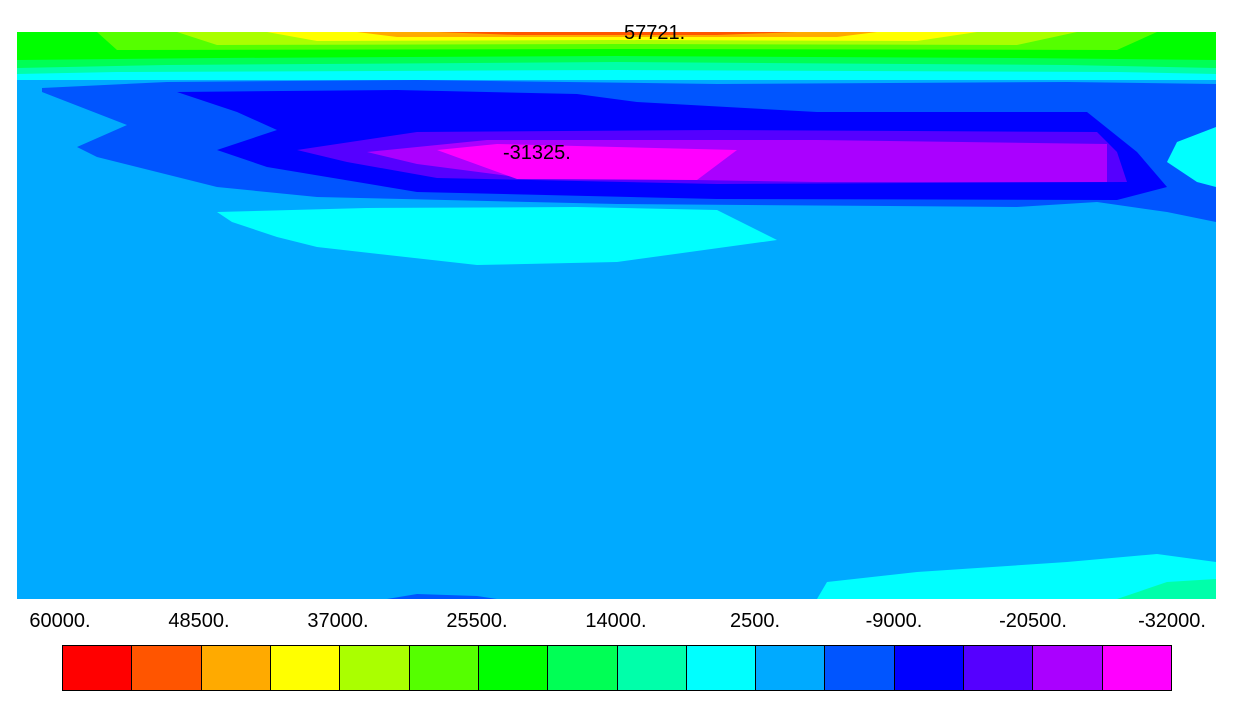 This screenshot has width=1233, height=702. What do you see at coordinates (1191, 157) in the screenshot?
I see `contour-band-right-spot` at bounding box center [1191, 157].